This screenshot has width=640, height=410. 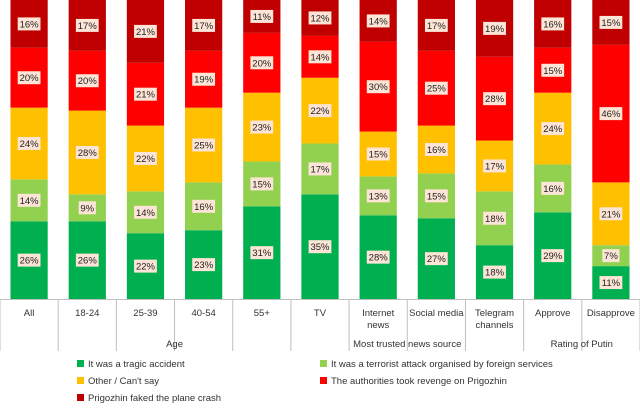 I want to click on tick-label-line: 55+, so click(x=262, y=313).